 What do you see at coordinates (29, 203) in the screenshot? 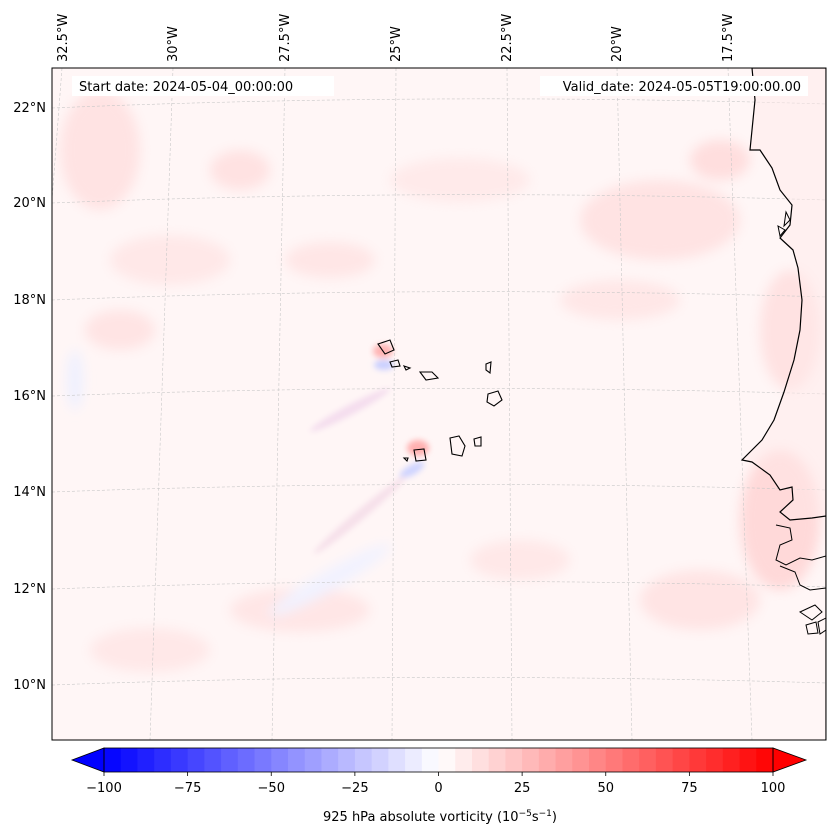
I see `lat-label-20n: 20°N` at bounding box center [29, 203].